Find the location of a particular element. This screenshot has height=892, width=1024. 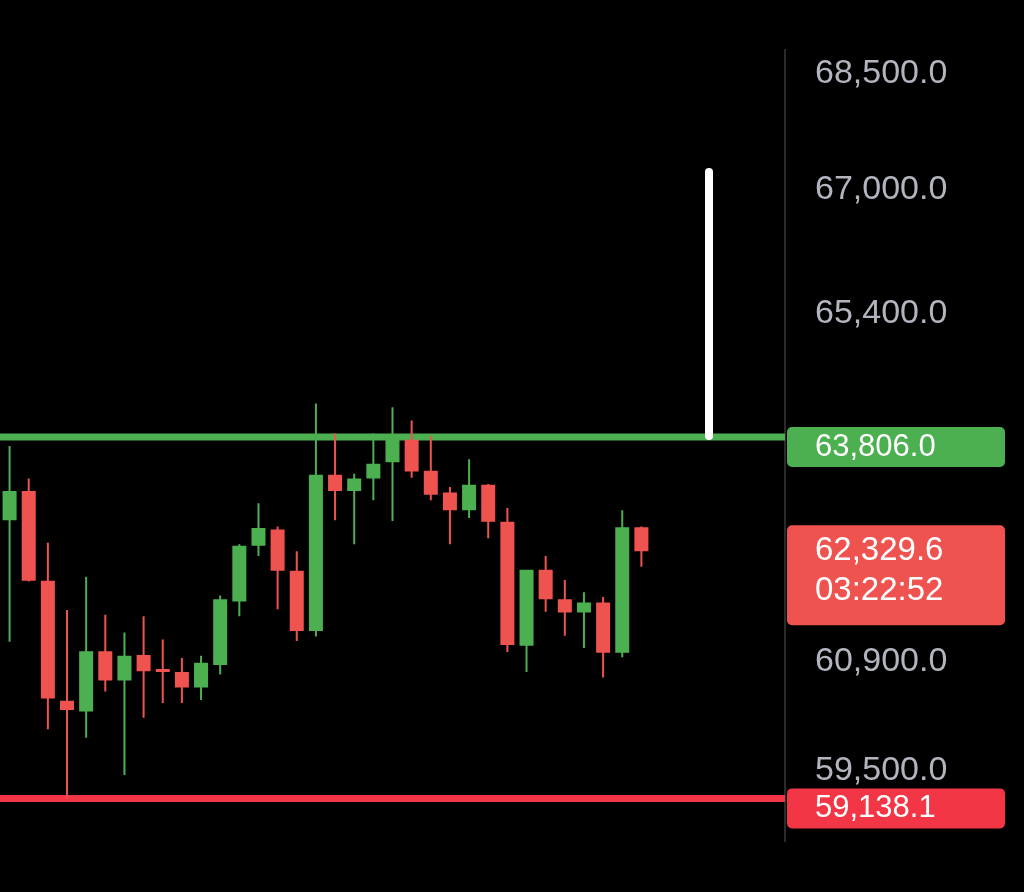

y-tick-label: 60,900.0 is located at coordinates (881, 659).